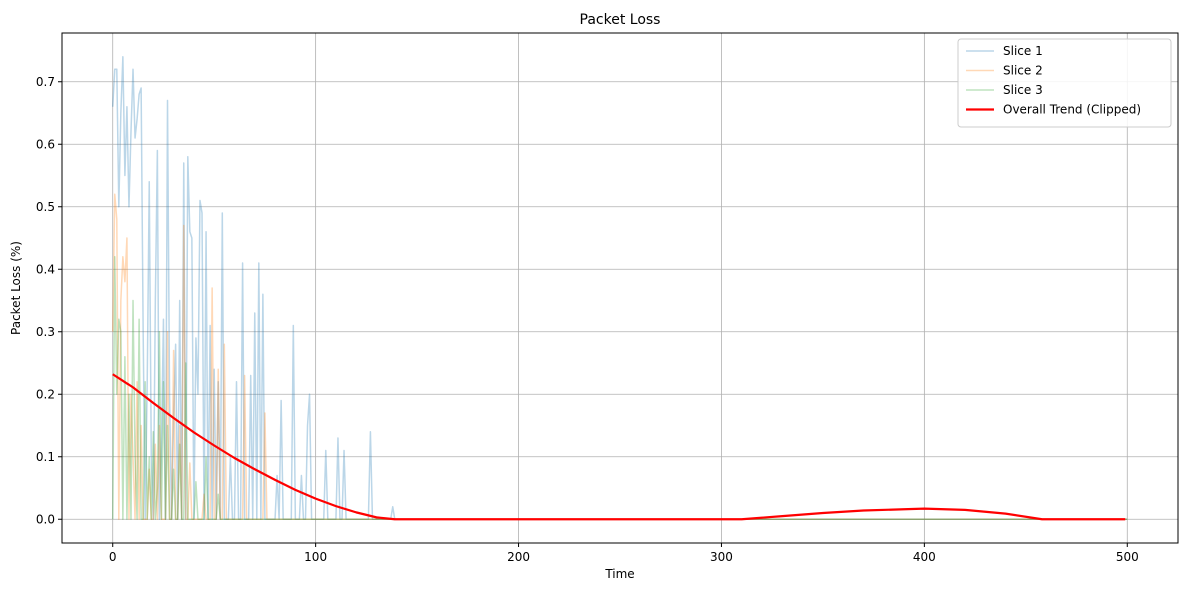 This screenshot has width=1189, height=590. Describe the element at coordinates (45, 82) in the screenshot. I see `y-tick-label: 0.7` at that location.